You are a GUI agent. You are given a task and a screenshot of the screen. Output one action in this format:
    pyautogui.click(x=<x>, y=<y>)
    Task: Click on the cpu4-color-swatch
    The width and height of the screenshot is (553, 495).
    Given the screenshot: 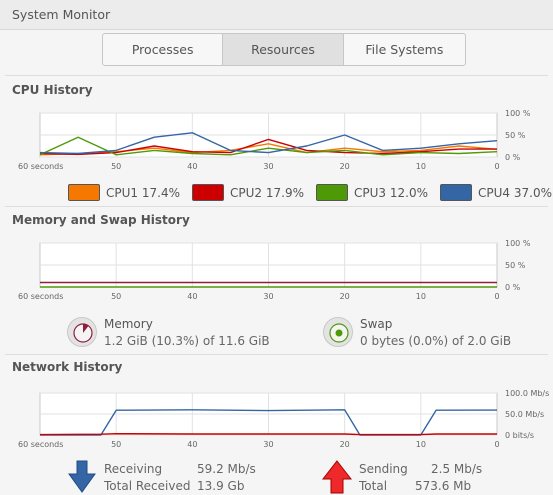 What is the action you would take?
    pyautogui.click(x=456, y=192)
    